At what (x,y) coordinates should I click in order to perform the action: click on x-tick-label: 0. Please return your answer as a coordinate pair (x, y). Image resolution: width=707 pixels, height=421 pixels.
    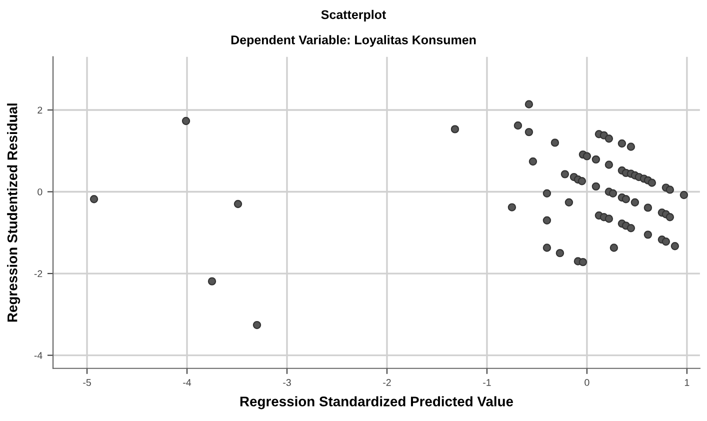
    Looking at the image, I should click on (587, 382).